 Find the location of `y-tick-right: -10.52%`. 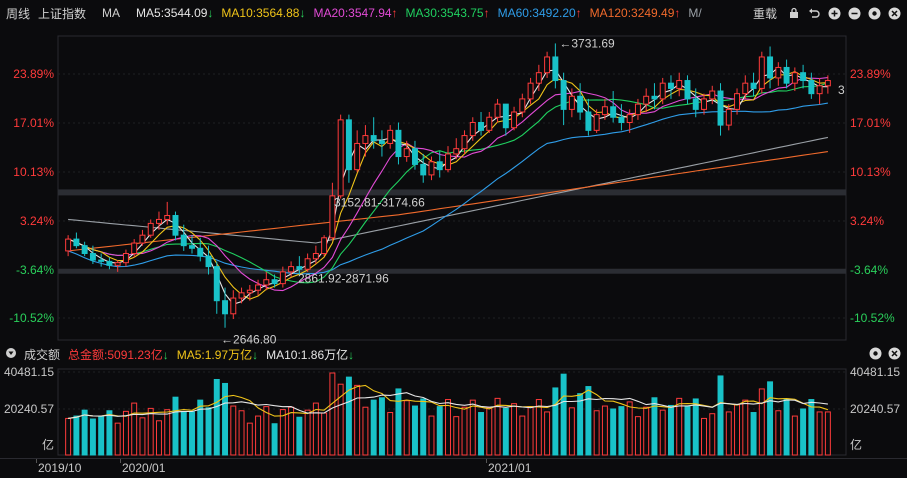

y-tick-right: -10.52% is located at coordinates (872, 318).